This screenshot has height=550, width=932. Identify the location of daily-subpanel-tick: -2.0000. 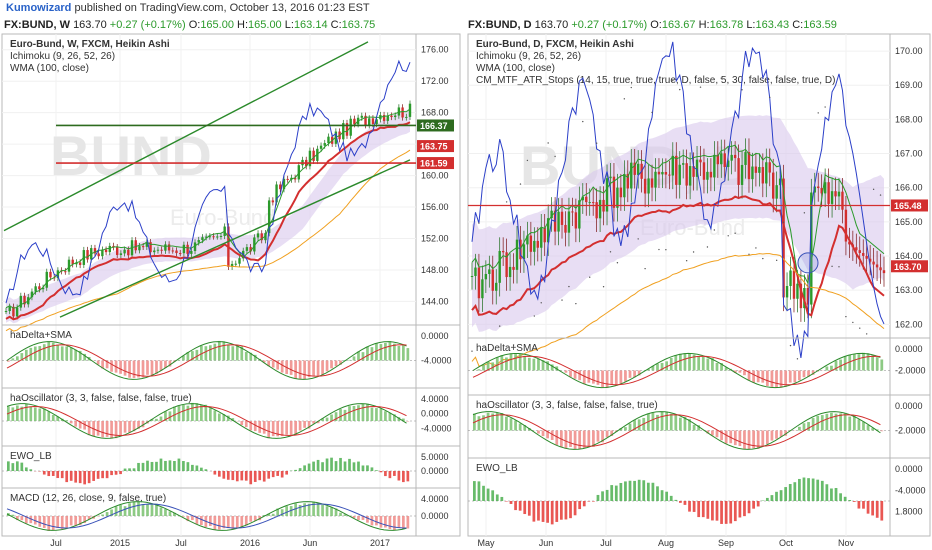
(910, 431).